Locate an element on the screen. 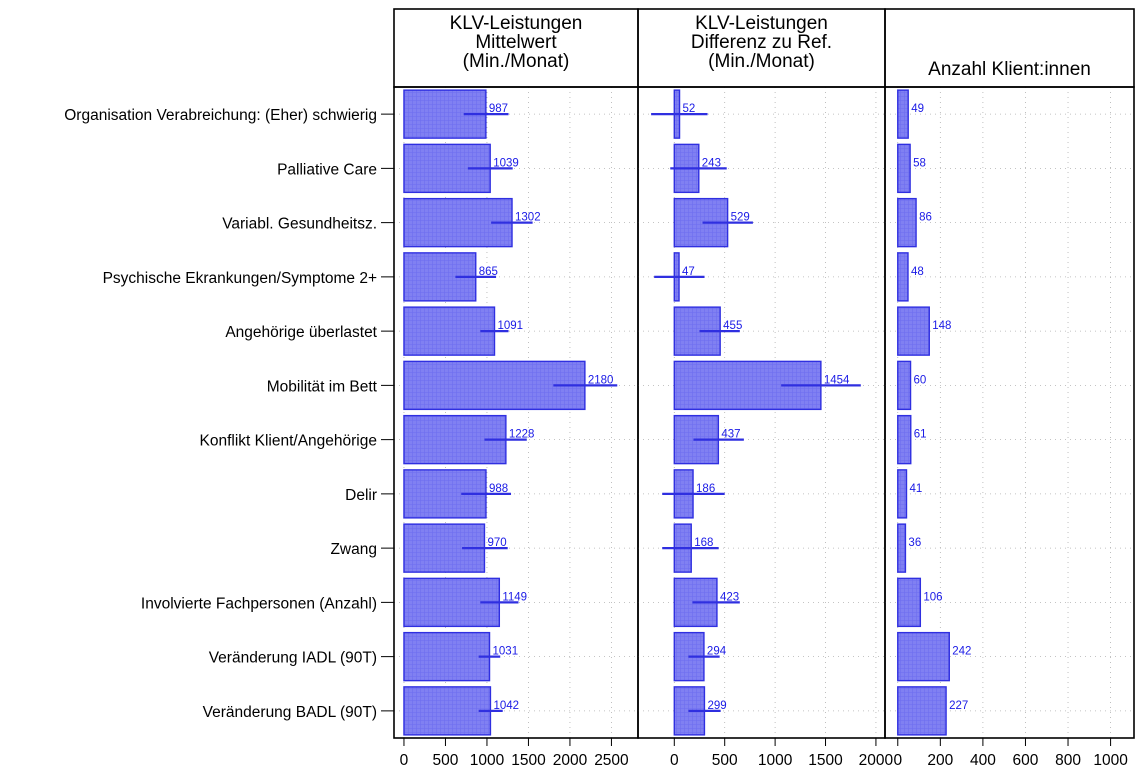  value-label: 186 is located at coordinates (705, 489).